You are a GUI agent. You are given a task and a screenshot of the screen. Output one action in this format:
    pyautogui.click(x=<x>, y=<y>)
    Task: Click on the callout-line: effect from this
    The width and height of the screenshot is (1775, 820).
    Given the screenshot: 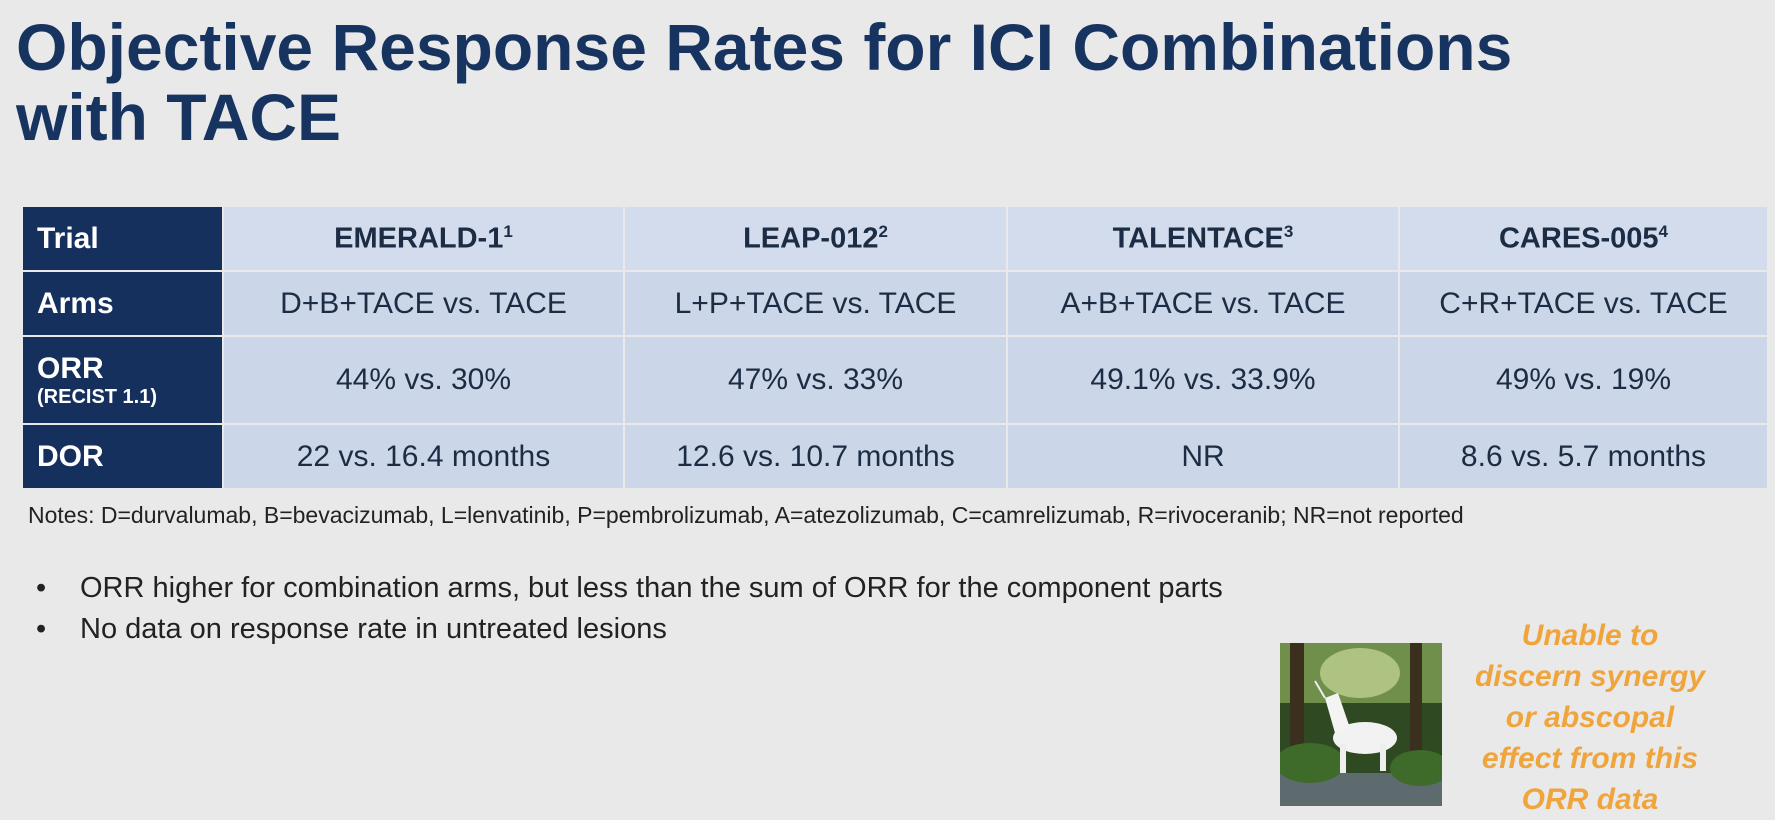 What is the action you would take?
    pyautogui.click(x=1590, y=758)
    